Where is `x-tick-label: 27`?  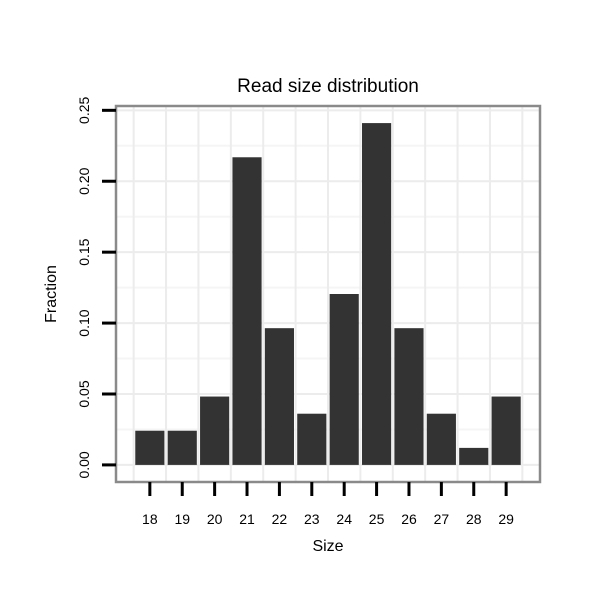 x-tick-label: 27 is located at coordinates (442, 519).